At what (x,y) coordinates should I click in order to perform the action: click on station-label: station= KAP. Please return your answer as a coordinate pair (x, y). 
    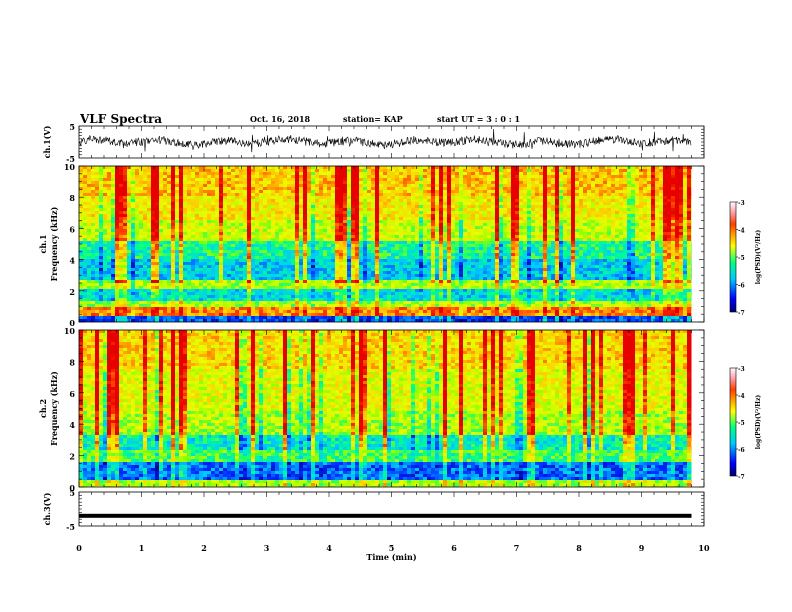
    Looking at the image, I should click on (373, 119).